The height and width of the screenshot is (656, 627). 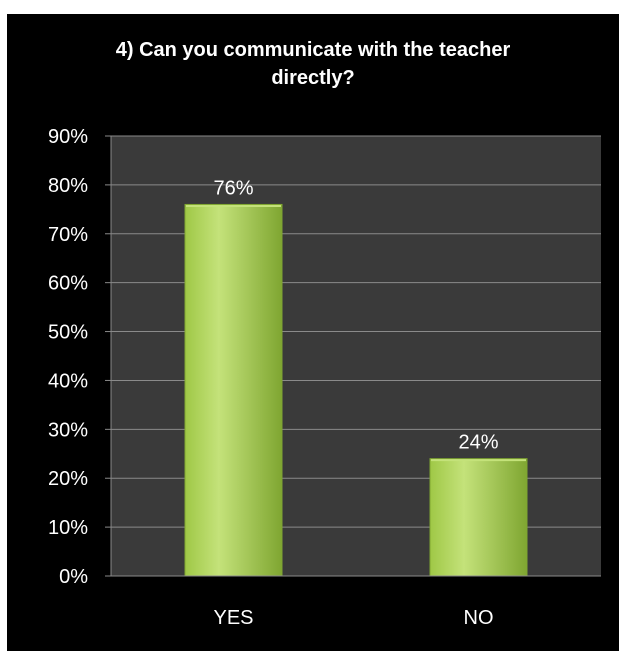 I want to click on y-tick-label-30: 30%, so click(x=68, y=430).